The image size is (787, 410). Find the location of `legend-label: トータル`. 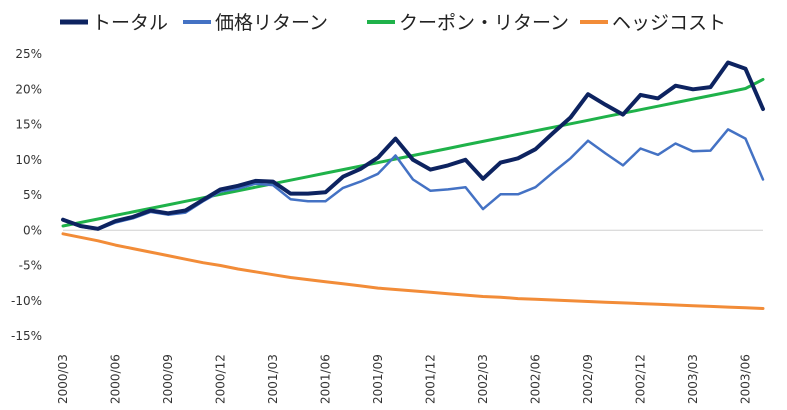

legend-label: トータル is located at coordinates (130, 23).